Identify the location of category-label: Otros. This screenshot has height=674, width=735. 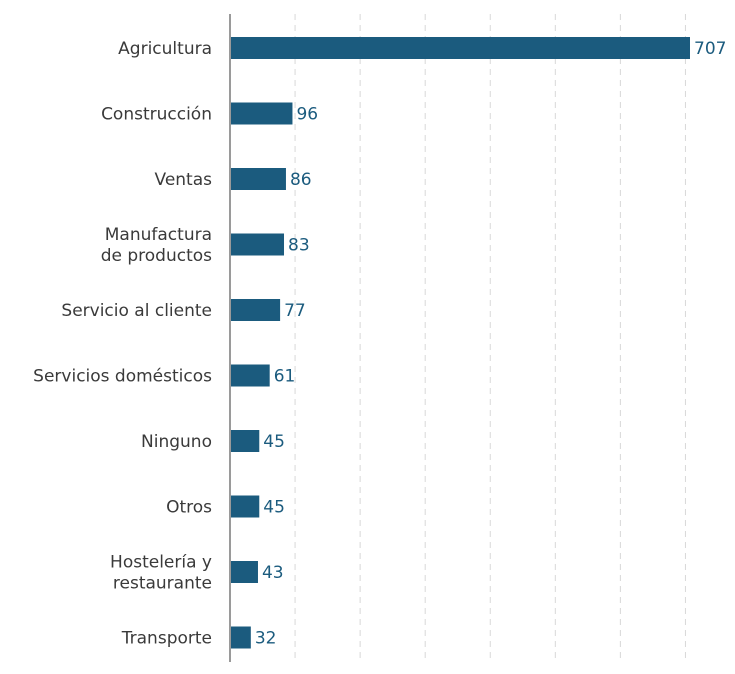
(189, 508).